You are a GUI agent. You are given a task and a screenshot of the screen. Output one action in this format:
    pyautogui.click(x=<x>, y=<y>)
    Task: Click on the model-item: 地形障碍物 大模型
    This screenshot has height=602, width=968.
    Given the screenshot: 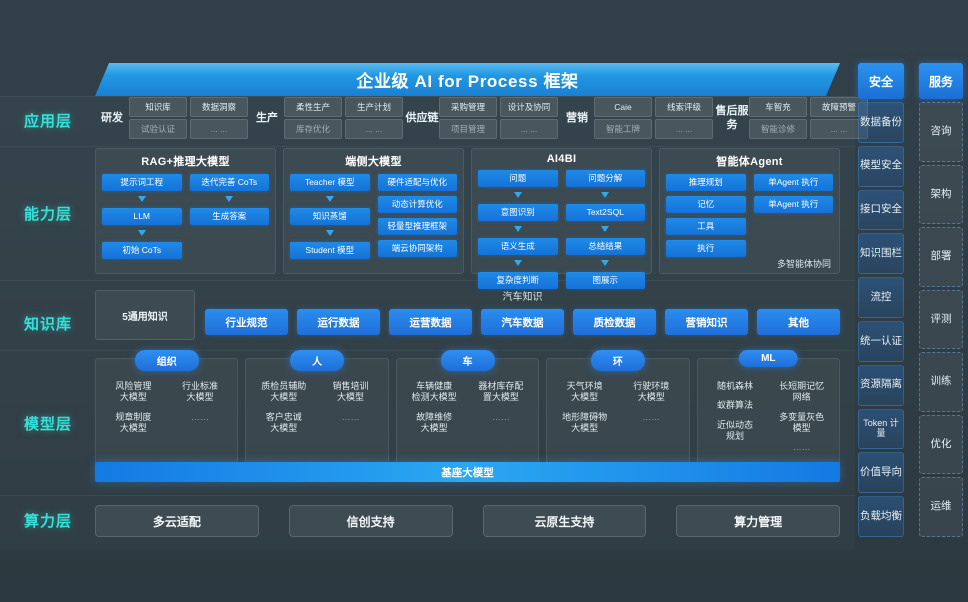 What is the action you would take?
    pyautogui.click(x=585, y=422)
    